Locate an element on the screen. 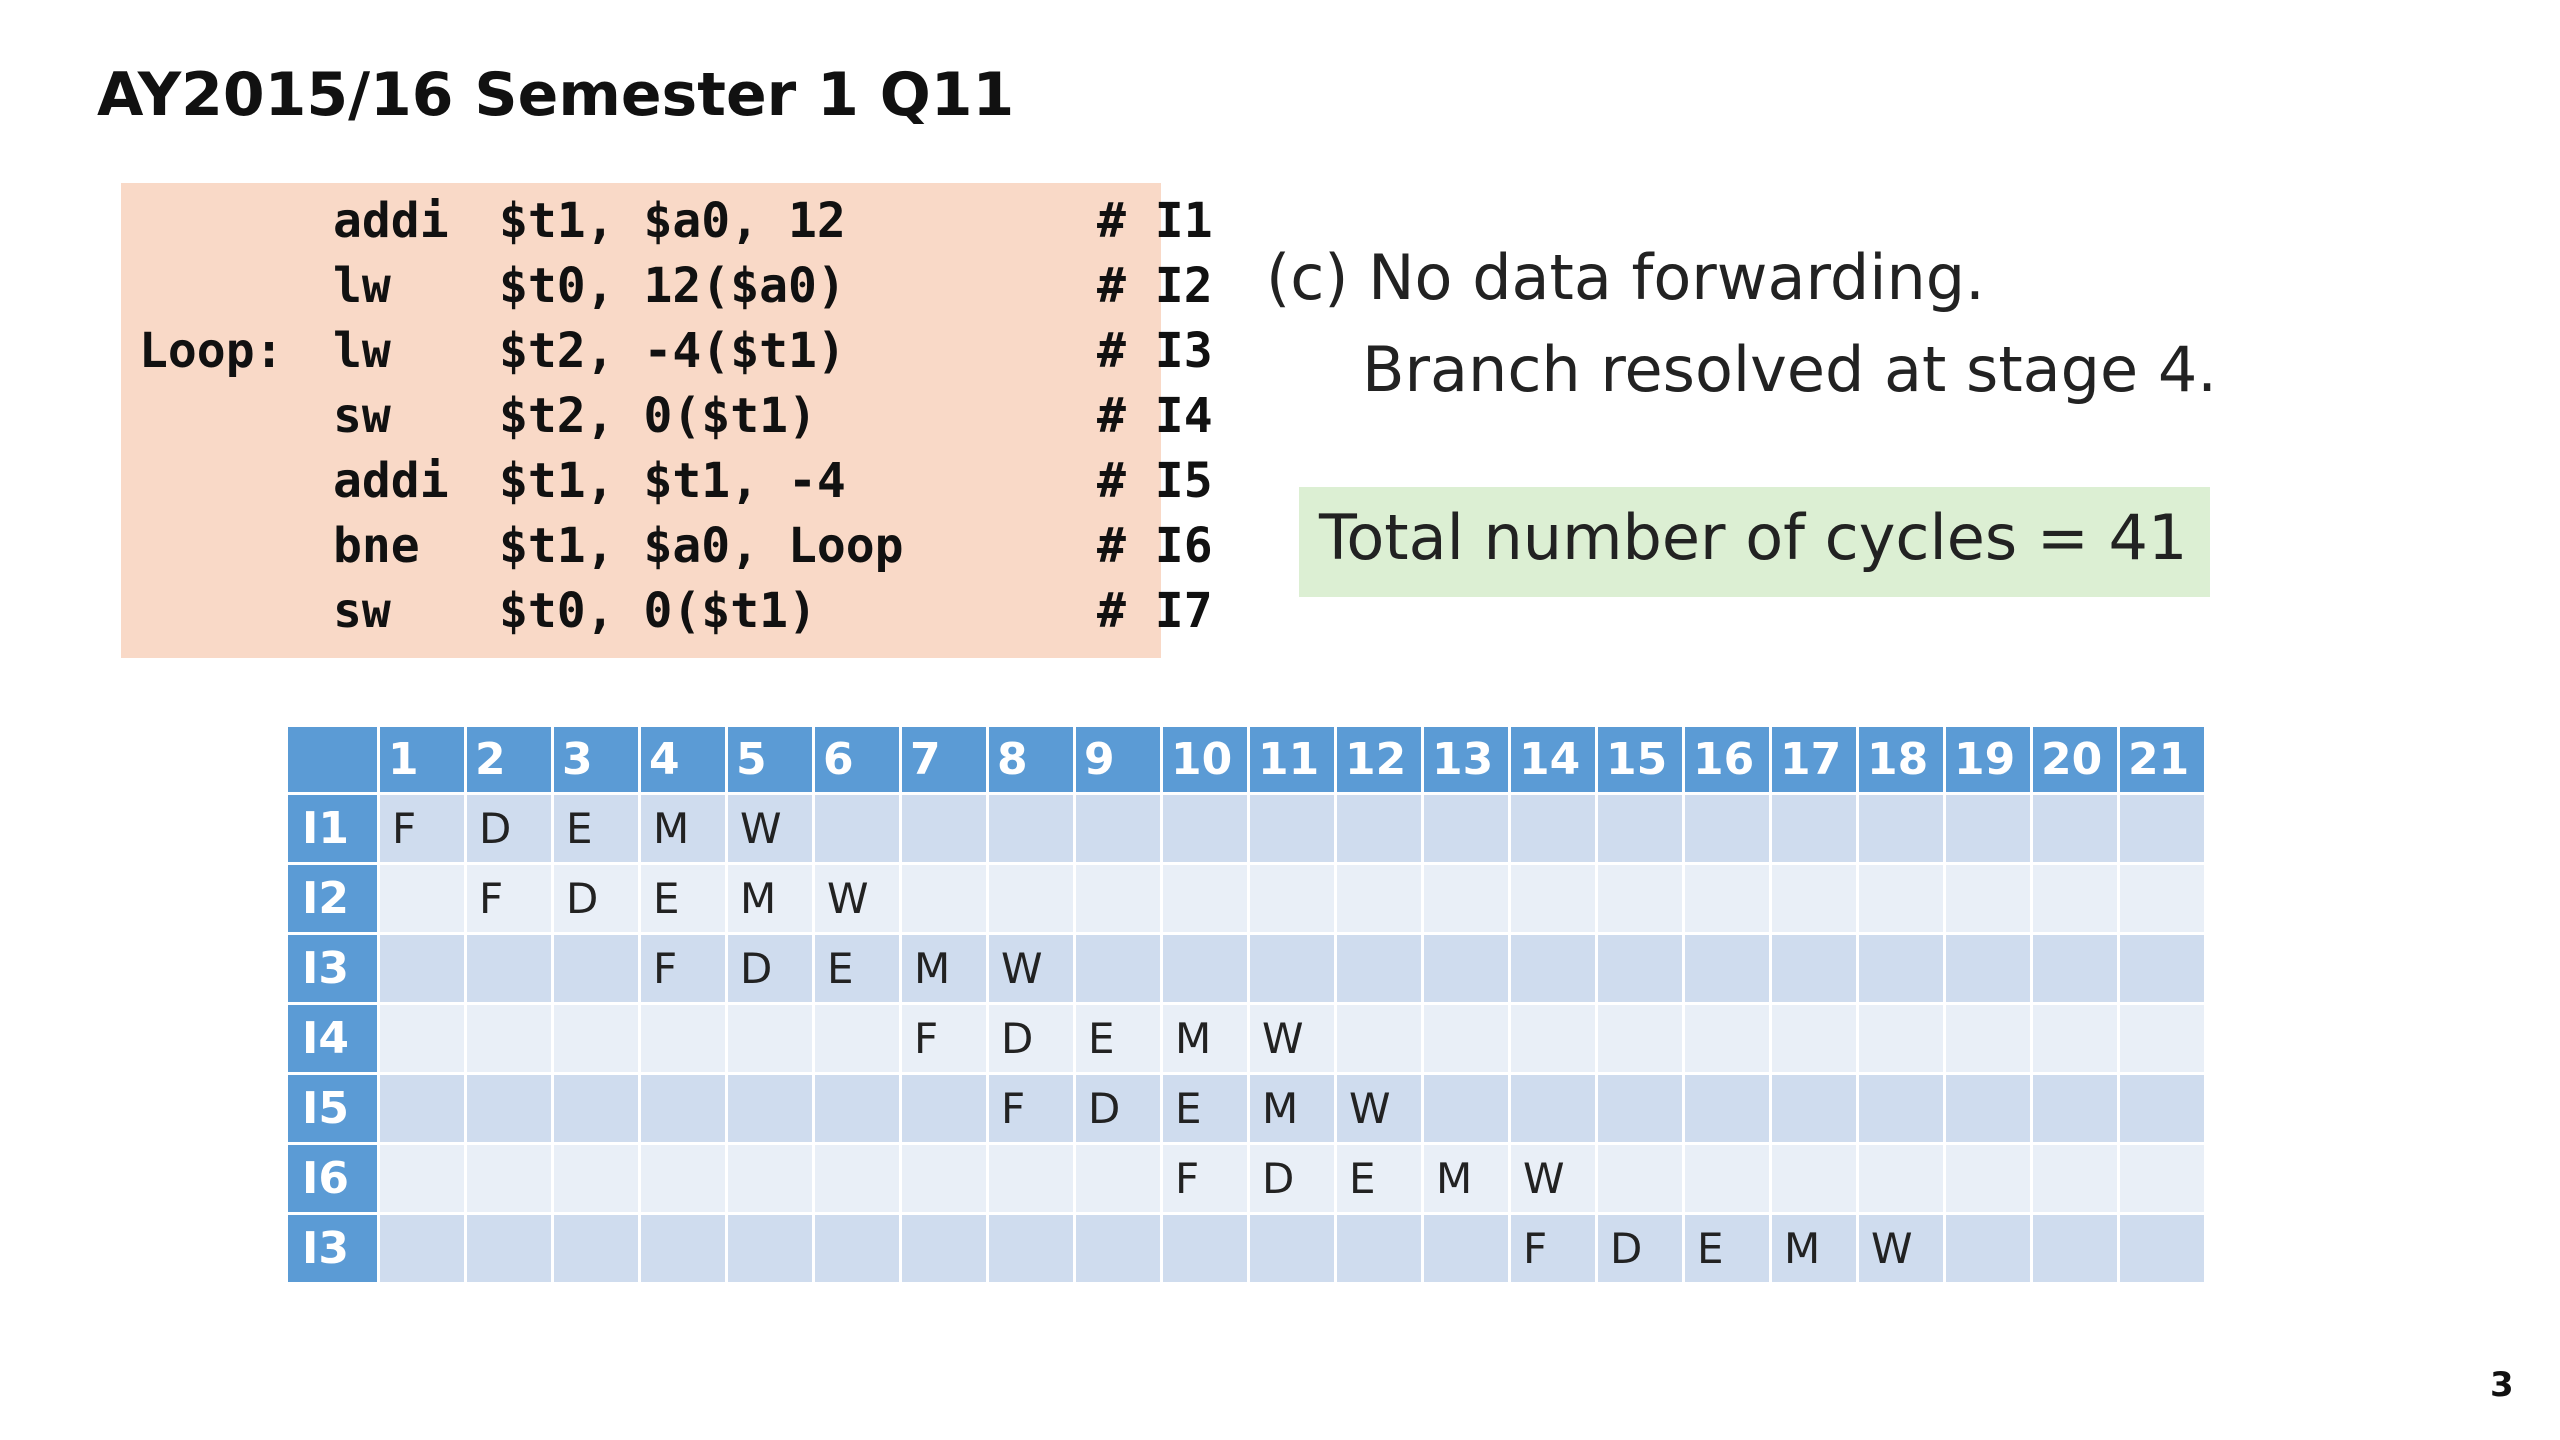 This screenshot has width=2560, height=1440. cycle-header: 6 is located at coordinates (857, 759).